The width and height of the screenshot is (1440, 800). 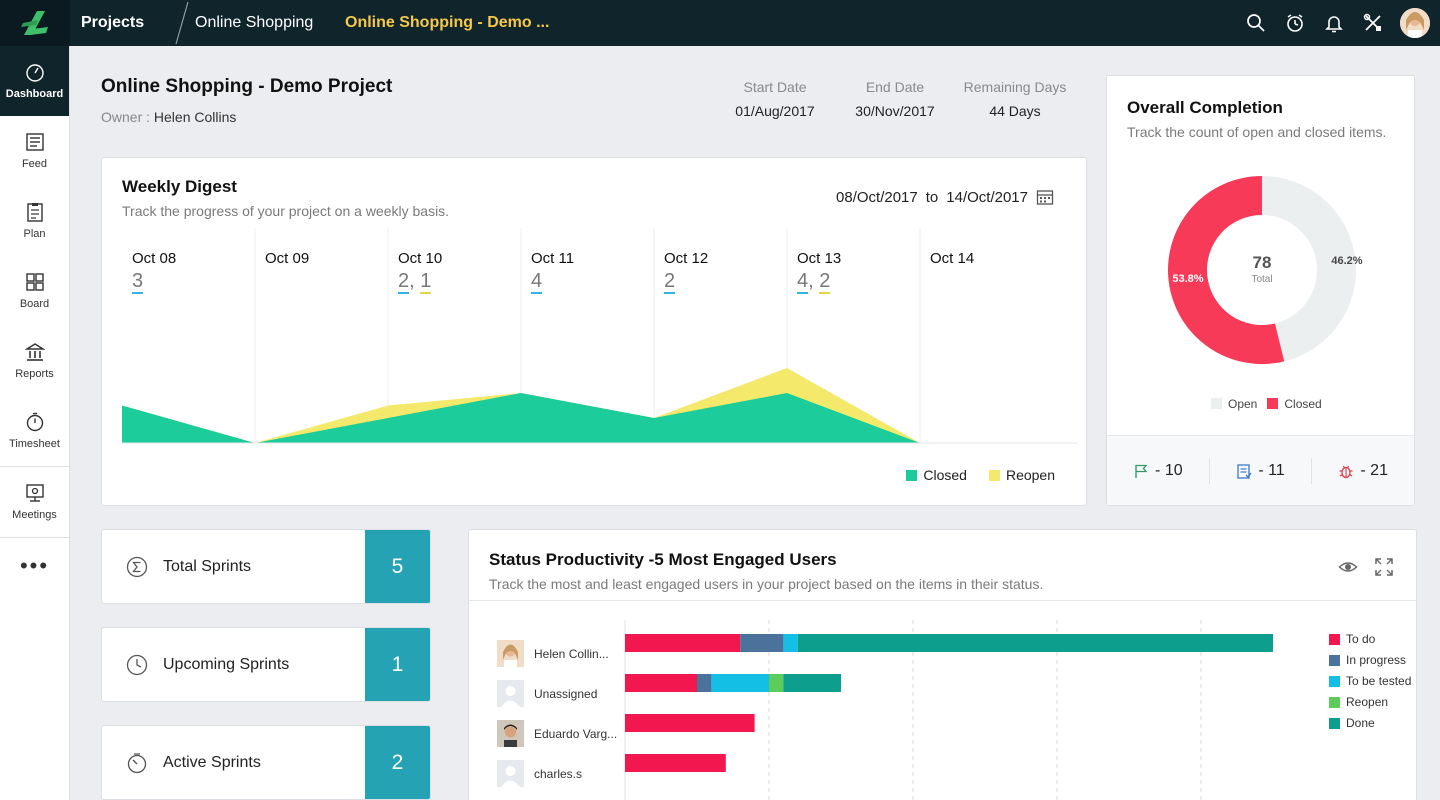 What do you see at coordinates (1370, 681) in the screenshot?
I see `legend-item-to-be-tested: To be tested` at bounding box center [1370, 681].